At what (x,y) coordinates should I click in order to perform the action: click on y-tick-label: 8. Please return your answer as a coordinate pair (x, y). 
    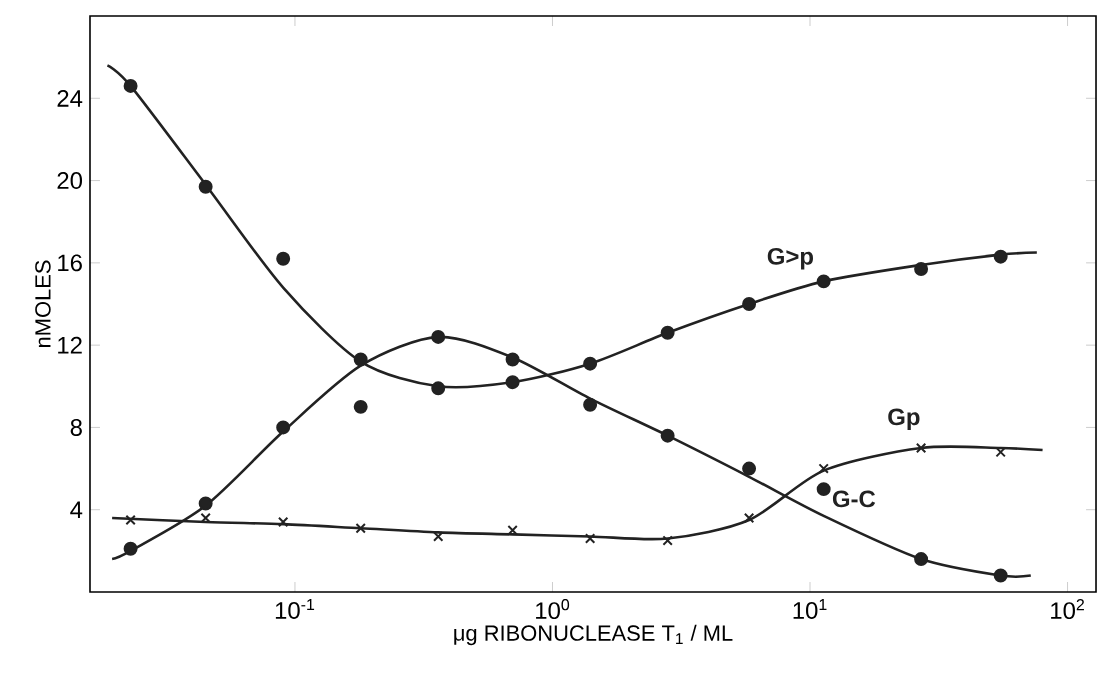
    Looking at the image, I should click on (76, 427).